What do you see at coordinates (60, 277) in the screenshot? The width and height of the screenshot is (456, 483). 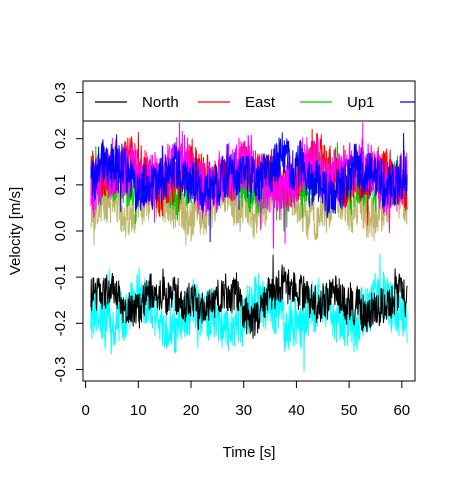 I see `y-tick-label: -0.1` at bounding box center [60, 277].